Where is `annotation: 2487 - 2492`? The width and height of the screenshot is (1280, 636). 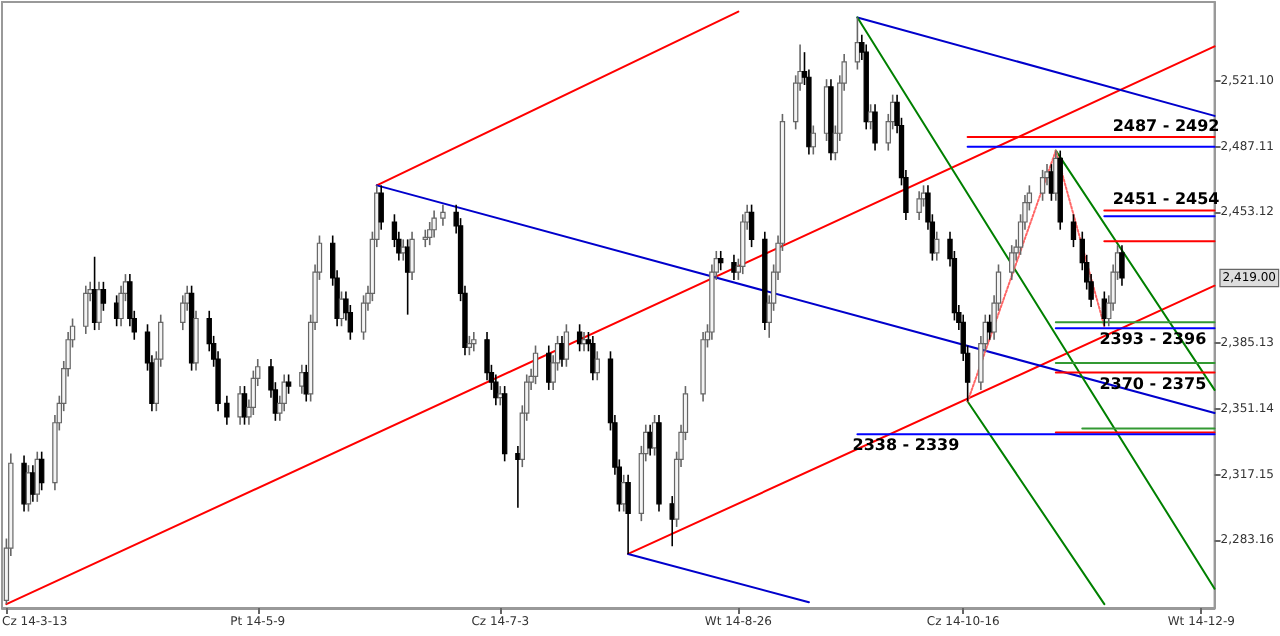 annotation: 2487 - 2492 is located at coordinates (1166, 126).